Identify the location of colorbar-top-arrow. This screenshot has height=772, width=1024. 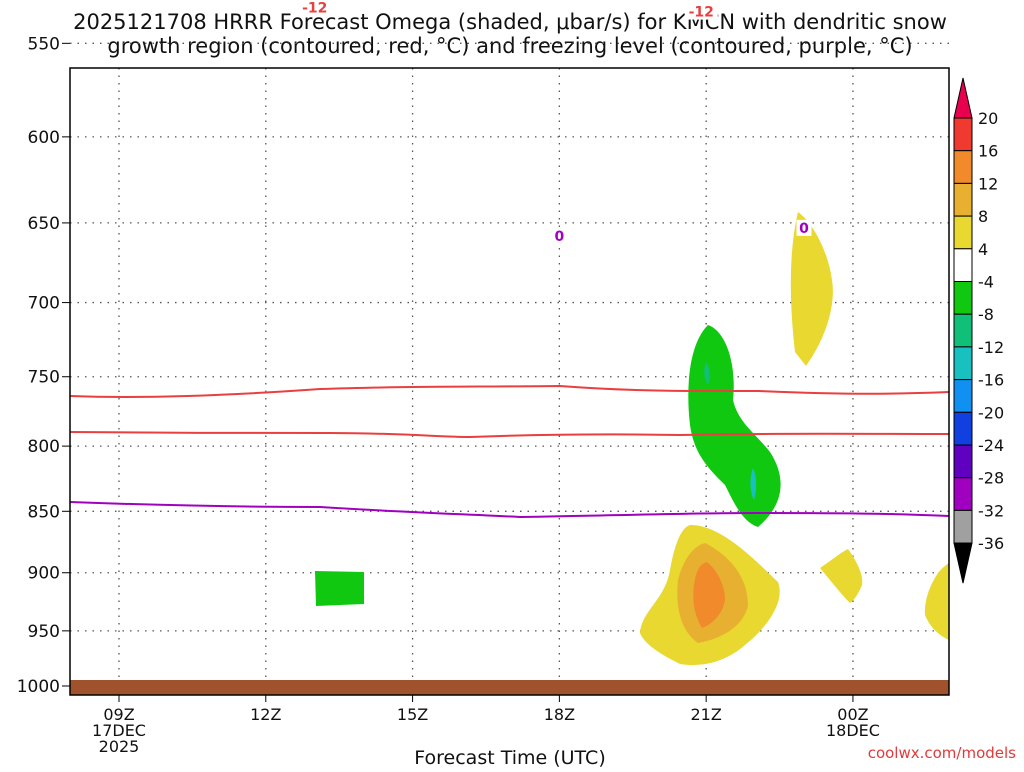
(963, 98).